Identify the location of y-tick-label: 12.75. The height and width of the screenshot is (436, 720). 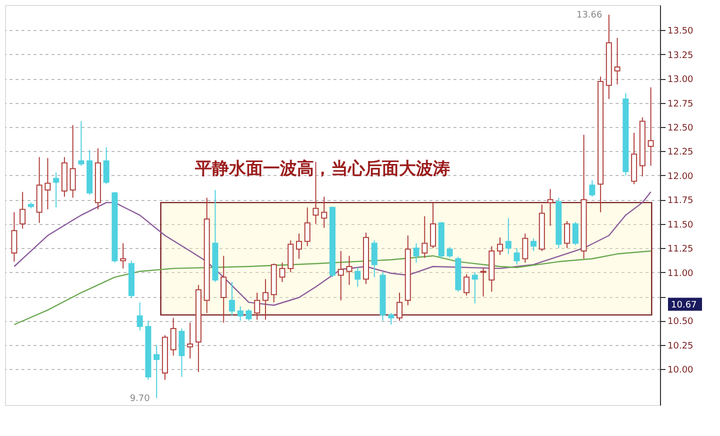
(681, 104).